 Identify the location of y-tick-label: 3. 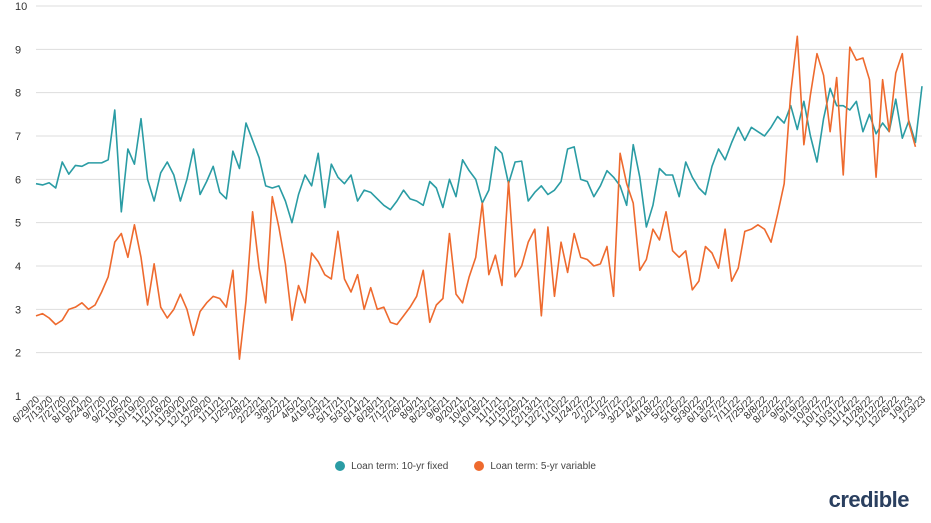
(18, 310).